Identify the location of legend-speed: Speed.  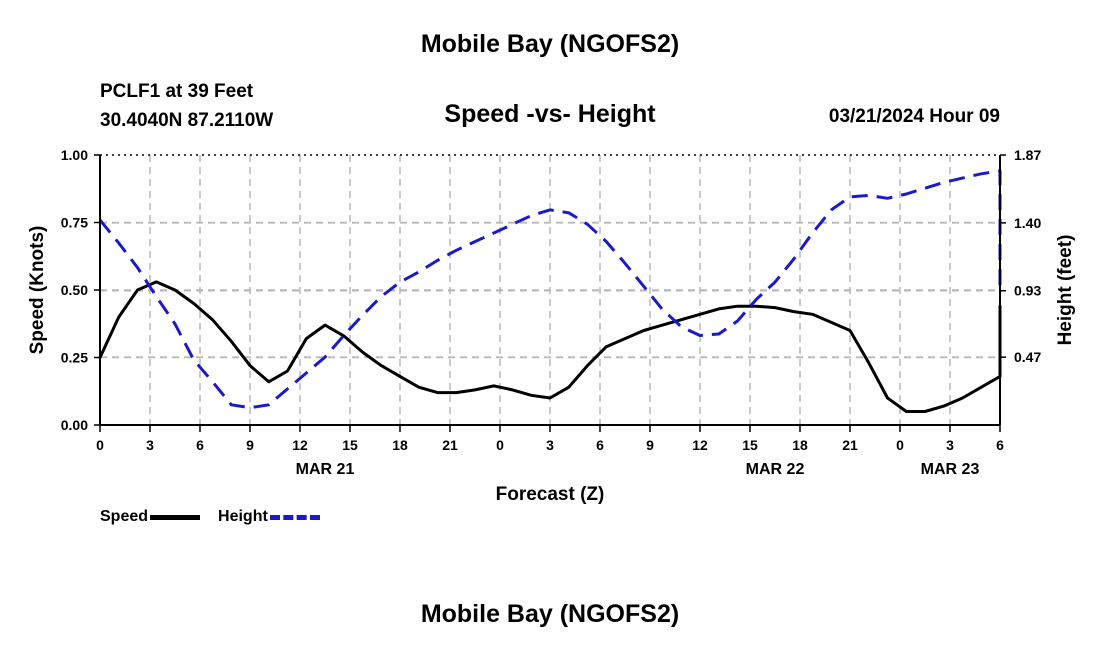
(150, 517).